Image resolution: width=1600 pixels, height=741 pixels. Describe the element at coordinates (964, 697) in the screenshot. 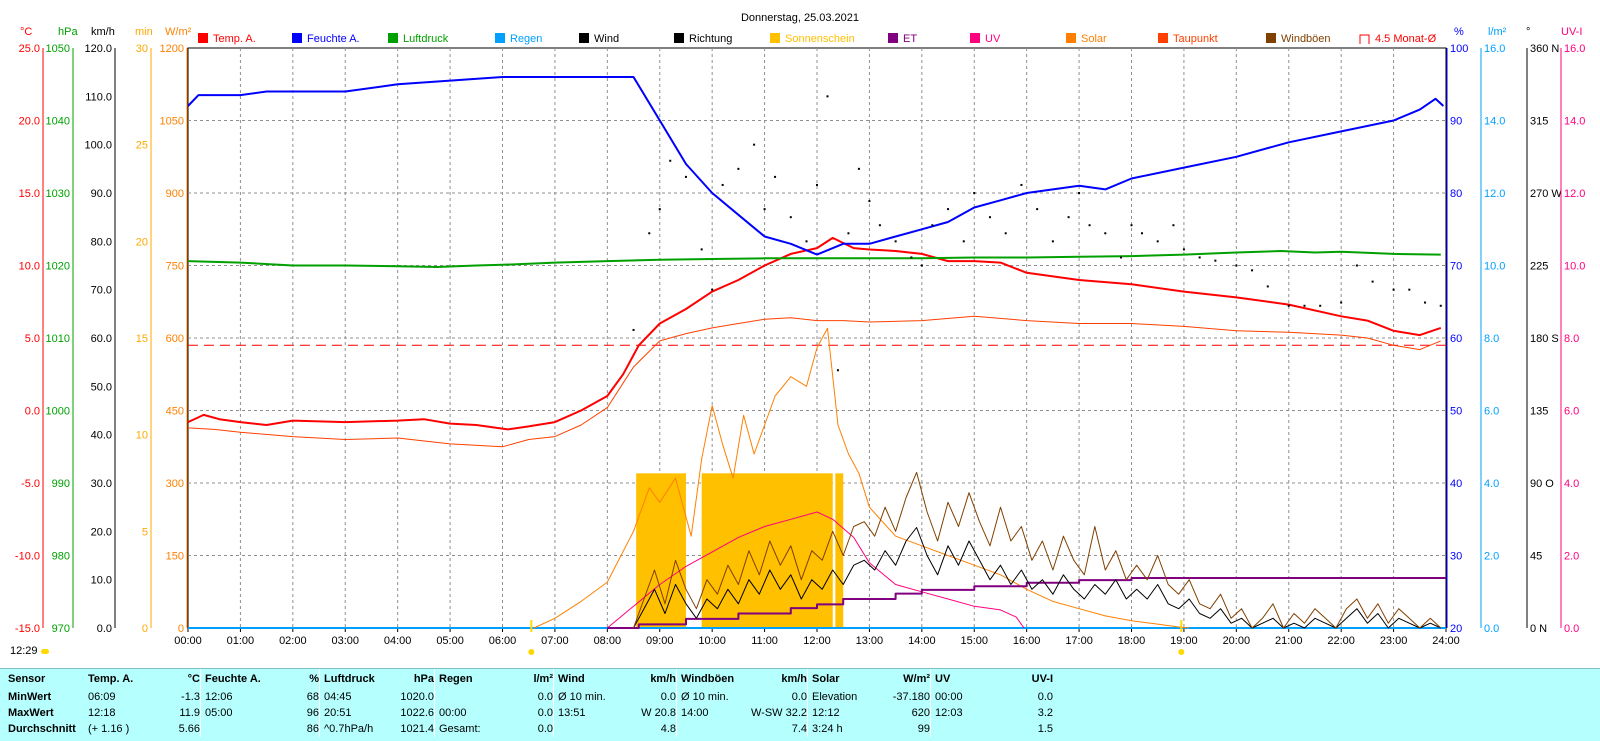

I see `stats-cell: 00:00` at that location.